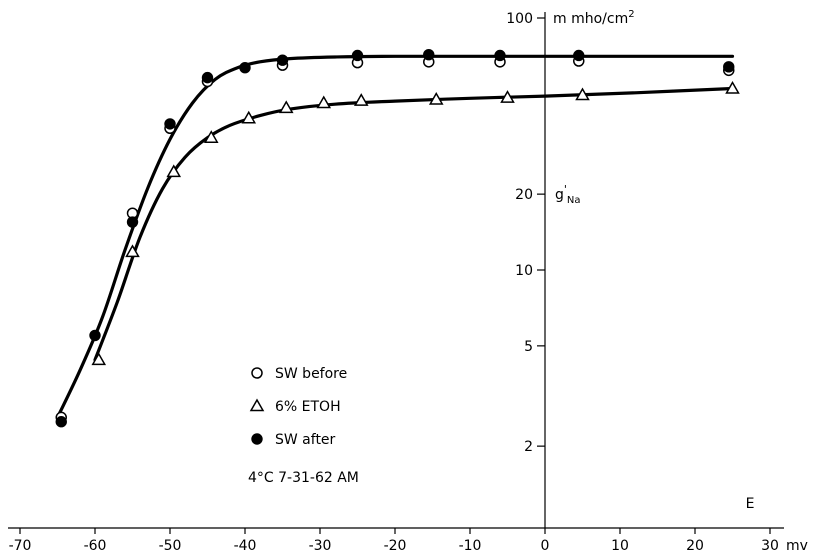  What do you see at coordinates (308, 407) in the screenshot?
I see `legend-label: 6% ETOH` at bounding box center [308, 407].